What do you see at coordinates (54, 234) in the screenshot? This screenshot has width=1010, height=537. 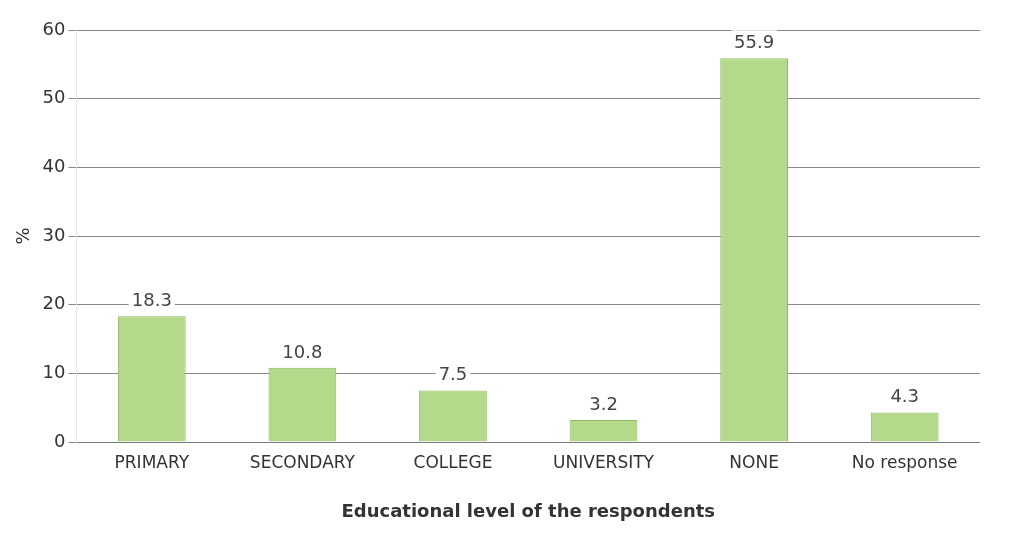 I see `y-tick-label: 30` at bounding box center [54, 234].